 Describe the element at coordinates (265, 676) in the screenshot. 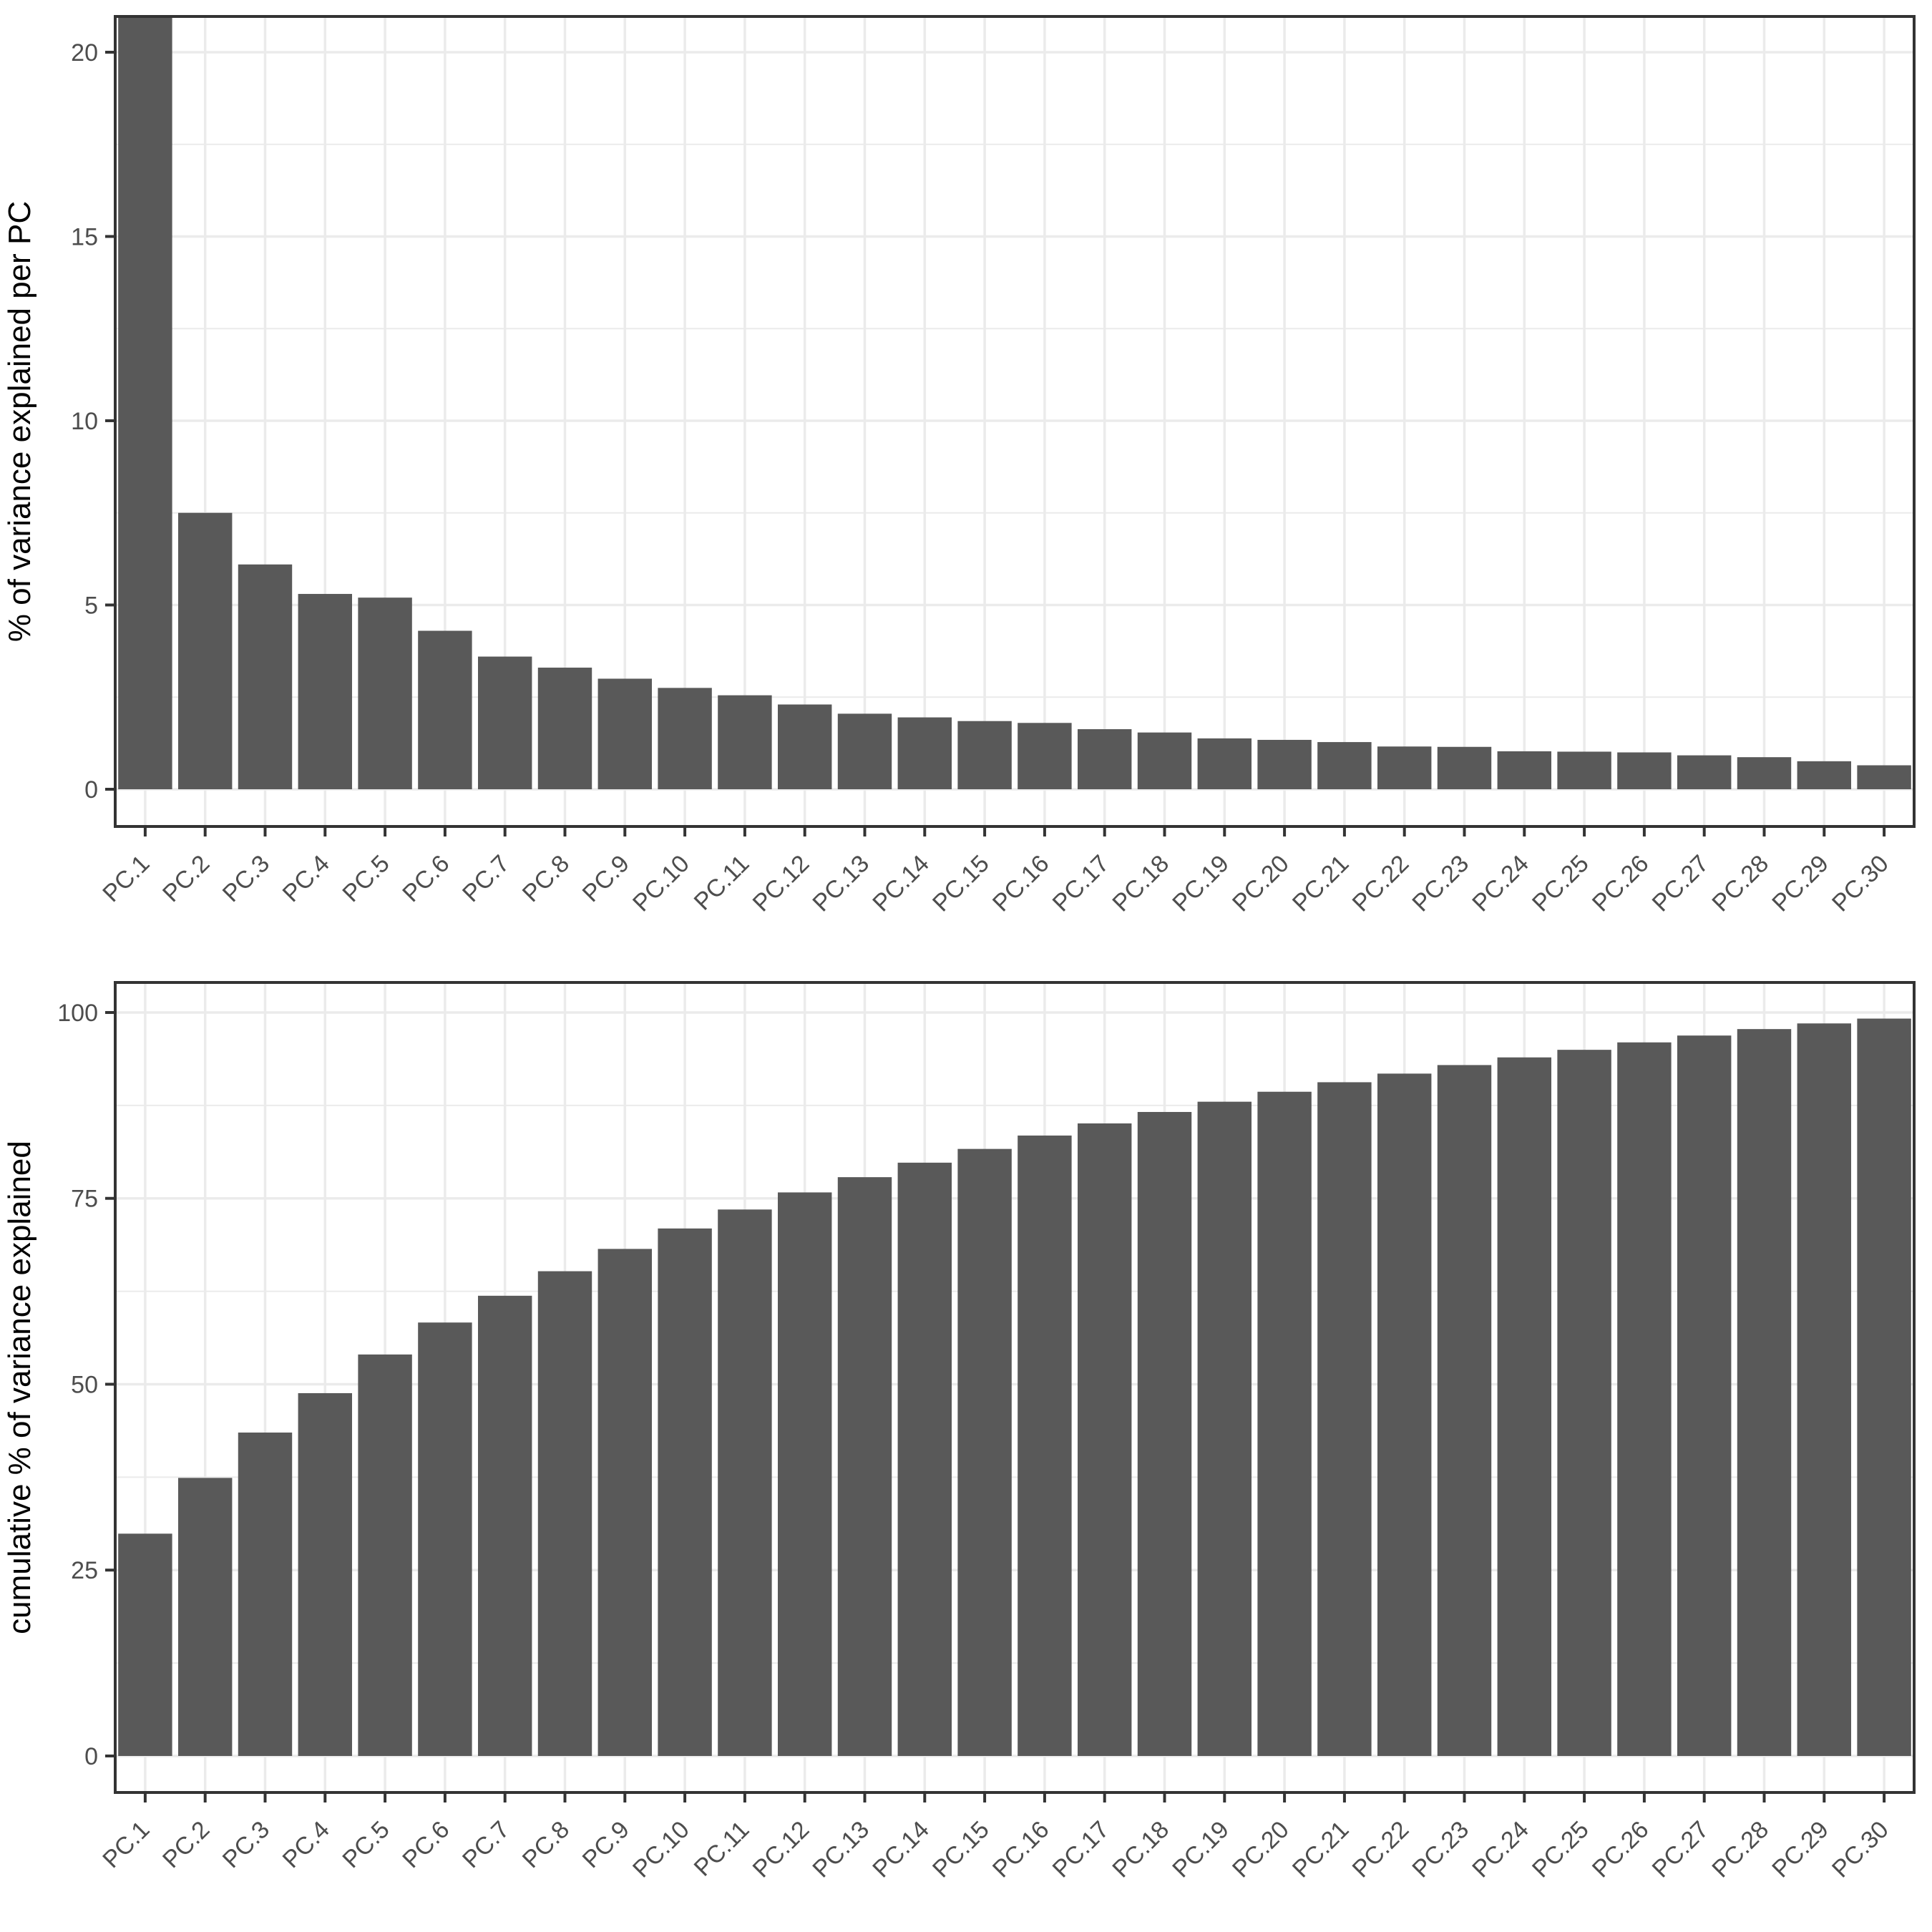

I see `bar-PC.3` at that location.